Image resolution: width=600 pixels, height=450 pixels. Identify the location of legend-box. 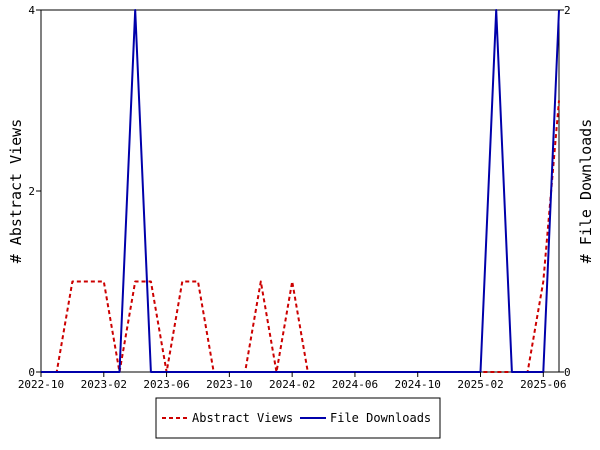
(298, 418).